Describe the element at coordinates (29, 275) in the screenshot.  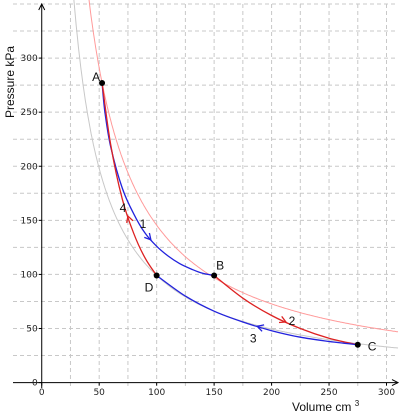
I see `y-tick-label: 100` at that location.